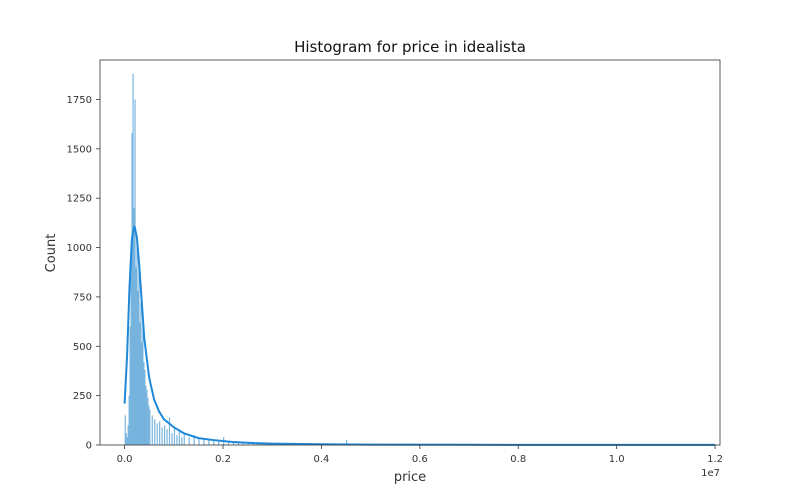 The image size is (800, 500). What do you see at coordinates (518, 459) in the screenshot?
I see `x-tick-label: 0.8` at bounding box center [518, 459].